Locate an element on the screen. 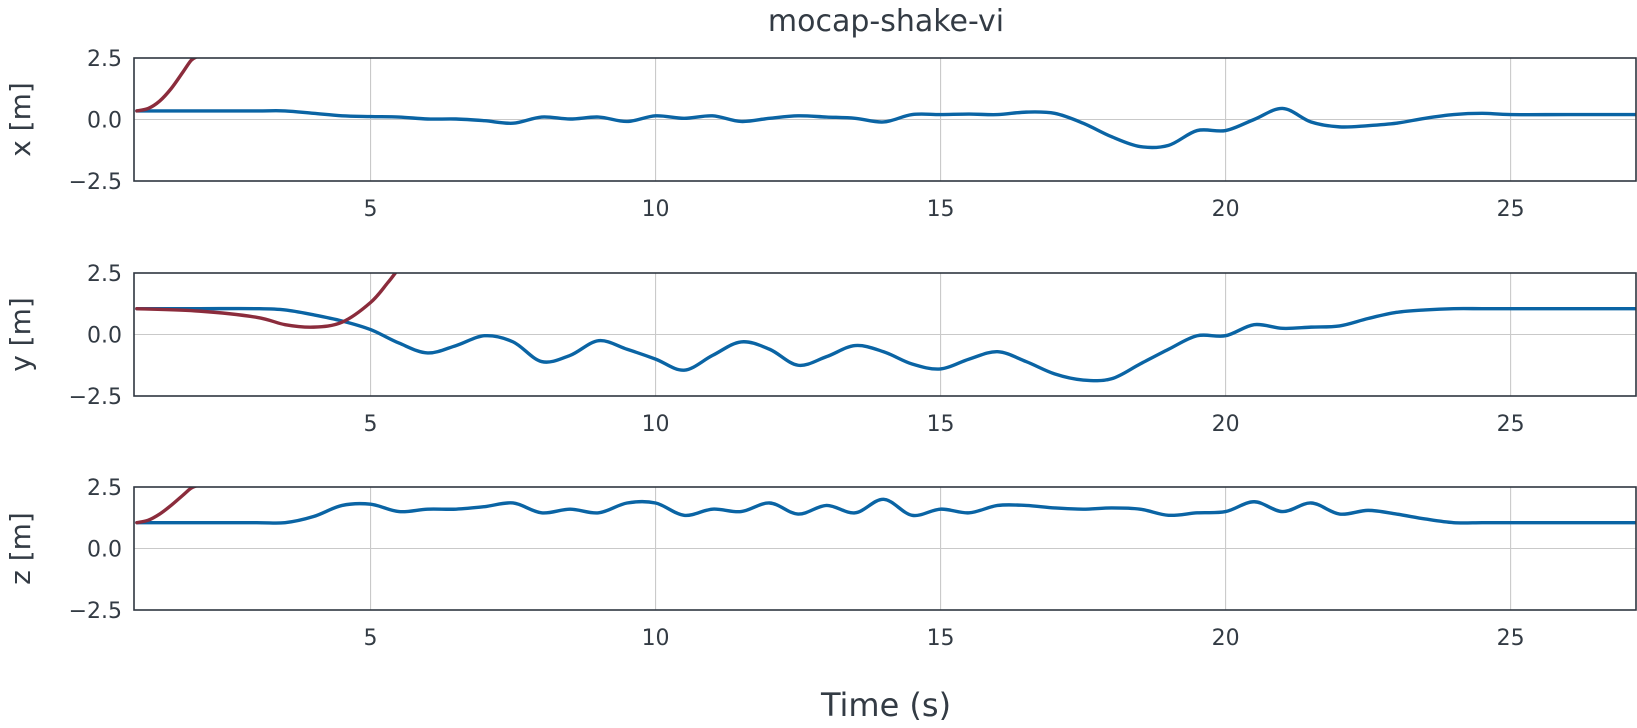 The height and width of the screenshot is (728, 1637). y-axis-label: z [m] is located at coordinates (20, 548).